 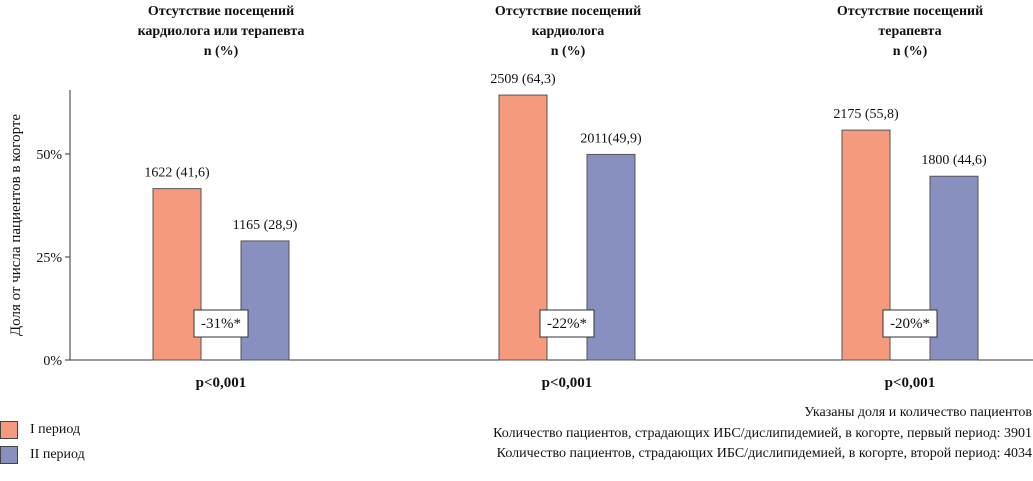 I want to click on legend-label-period-2: II период, so click(x=57, y=454).